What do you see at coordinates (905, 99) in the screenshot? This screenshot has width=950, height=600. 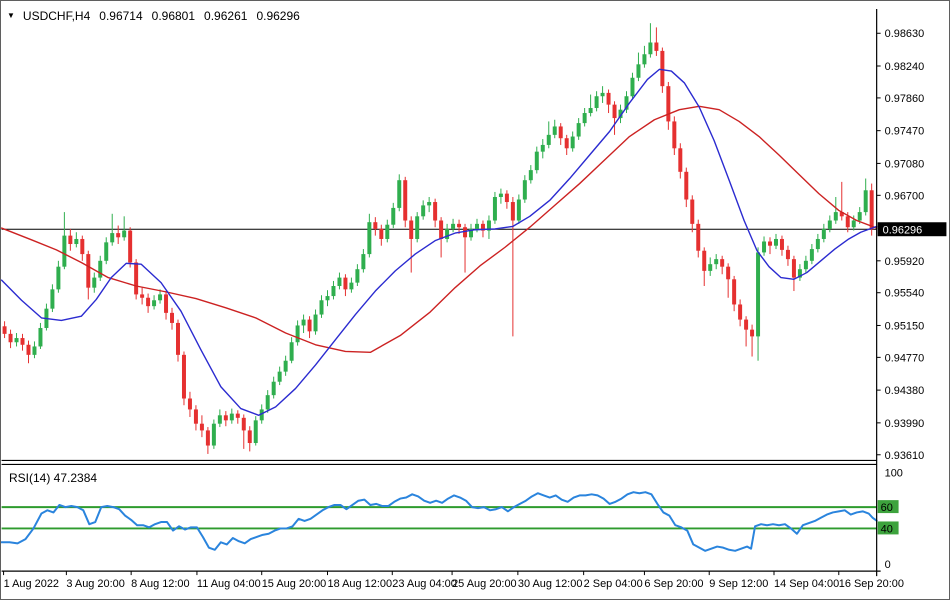 I see `price-axis-label: 0.97860` at bounding box center [905, 99].